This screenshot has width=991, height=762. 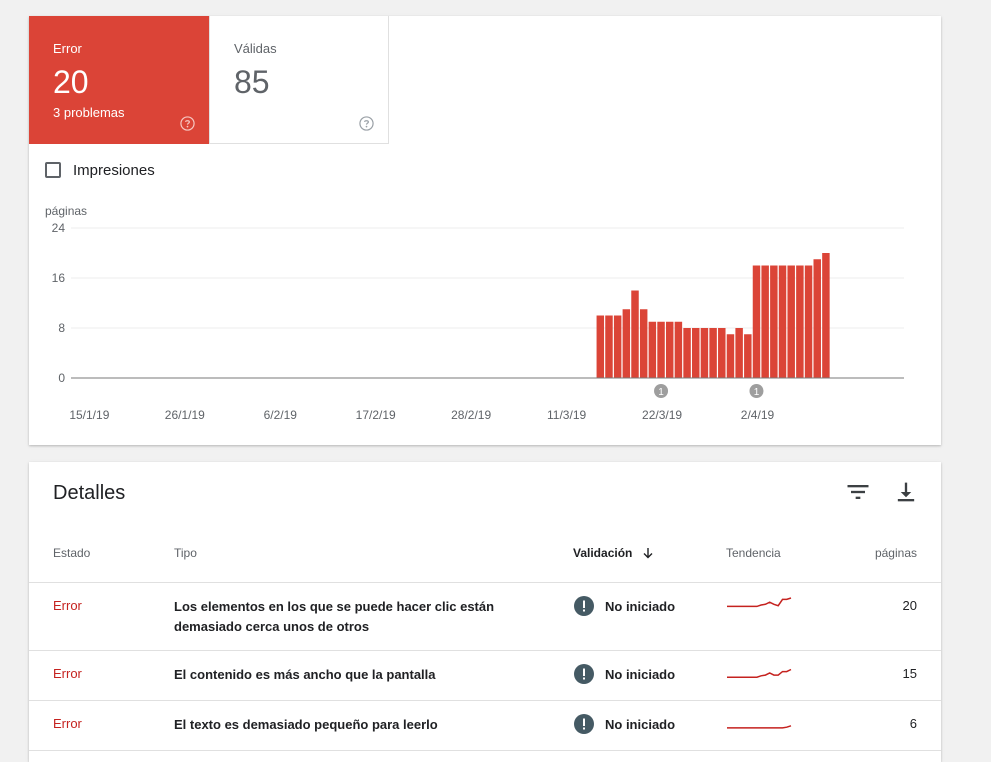 What do you see at coordinates (67, 48) in the screenshot?
I see `error-label: Error` at bounding box center [67, 48].